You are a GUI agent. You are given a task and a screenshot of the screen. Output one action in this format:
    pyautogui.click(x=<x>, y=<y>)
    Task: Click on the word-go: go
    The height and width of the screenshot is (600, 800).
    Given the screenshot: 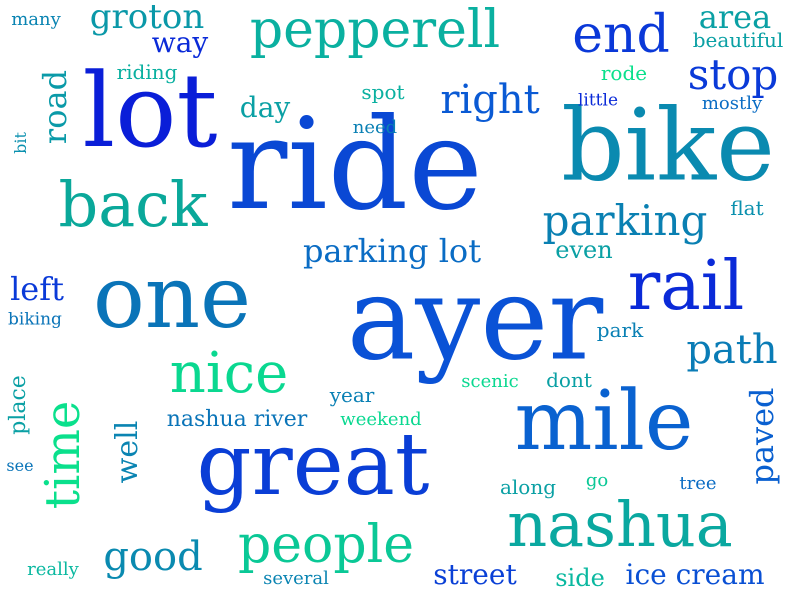 What is the action you would take?
    pyautogui.click(x=597, y=480)
    